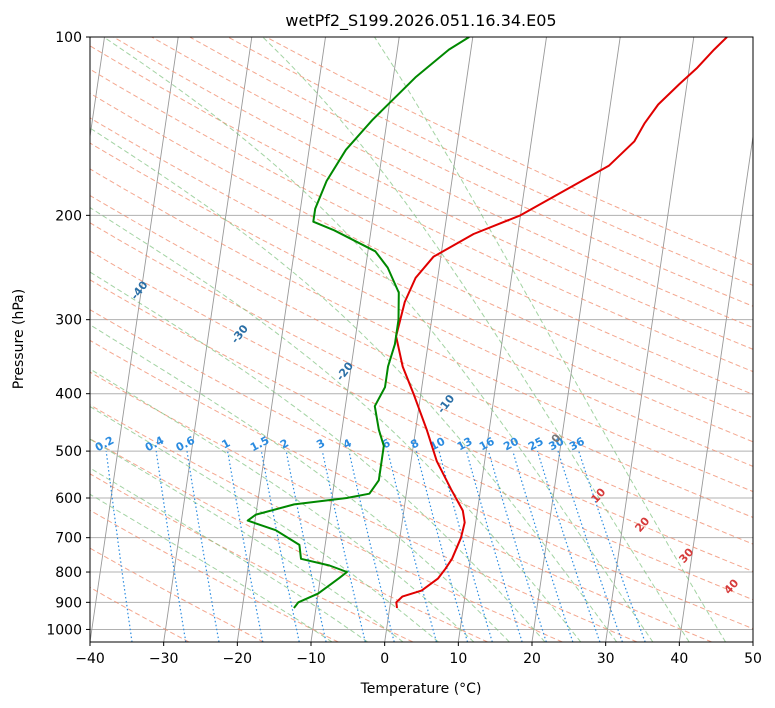 This screenshot has width=775, height=708. Describe the element at coordinates (421, 689) in the screenshot. I see `x-axis-label: Temperature (°C)` at that location.